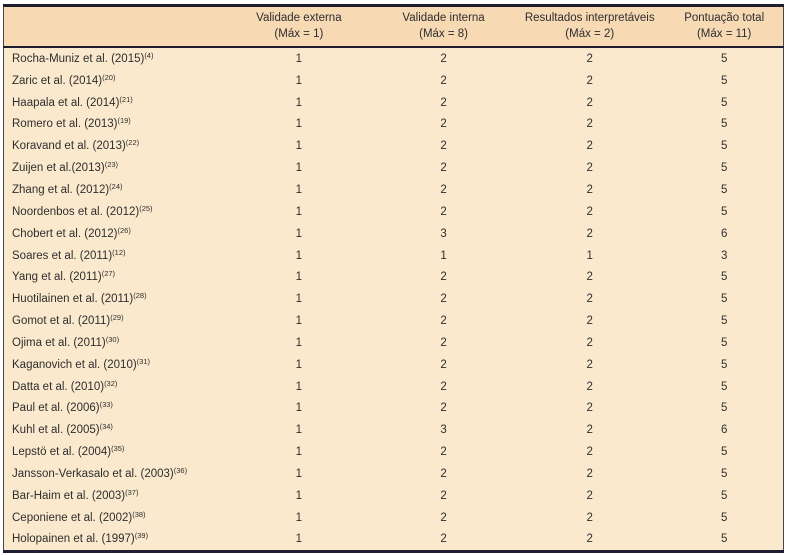  Describe the element at coordinates (73, 299) in the screenshot. I see `study-name: Huotilainen et al. (2011)` at that location.